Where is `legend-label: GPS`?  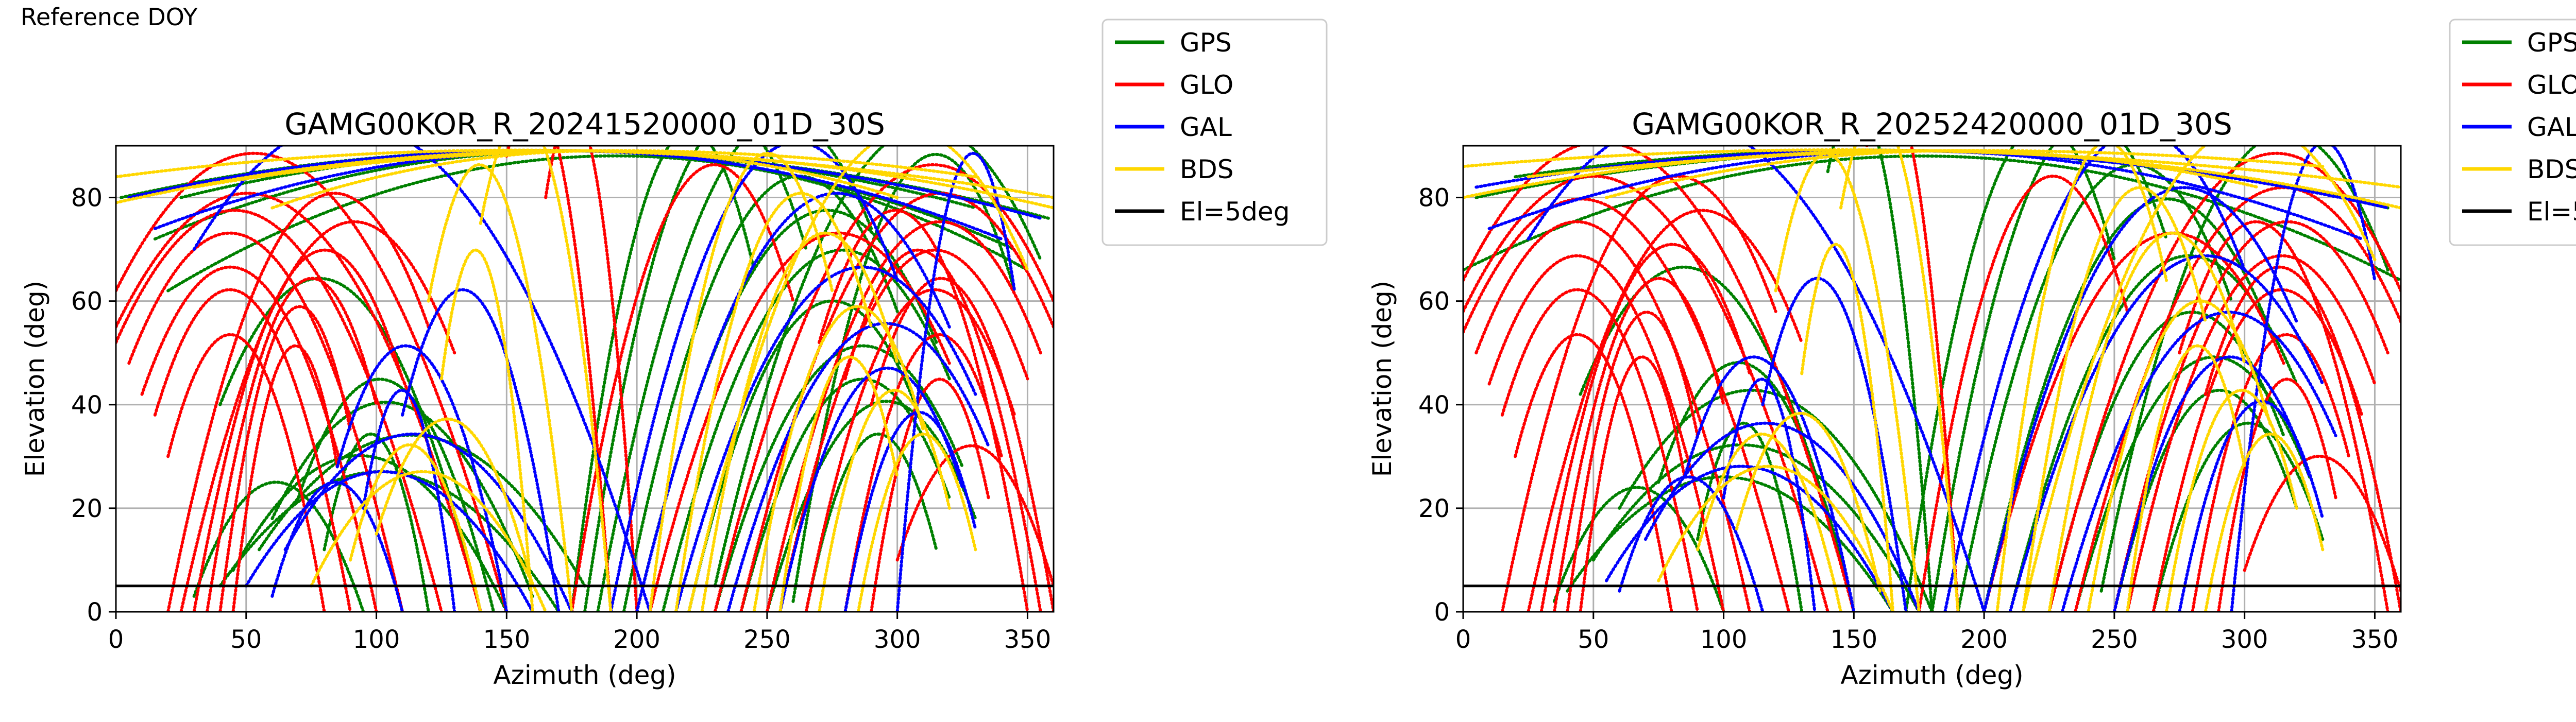
legend-label: GPS is located at coordinates (1206, 43).